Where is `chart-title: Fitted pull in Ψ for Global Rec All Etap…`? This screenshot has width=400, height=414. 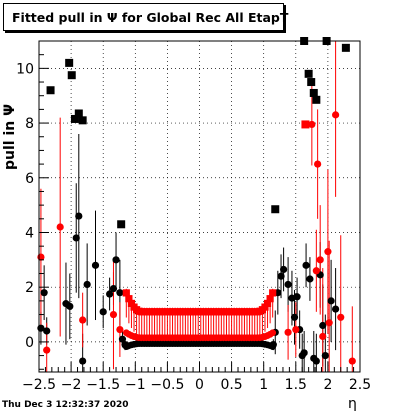
chart-title: Fitted pull in Ψ for Global Rec All Etap… is located at coordinates (145, 17).